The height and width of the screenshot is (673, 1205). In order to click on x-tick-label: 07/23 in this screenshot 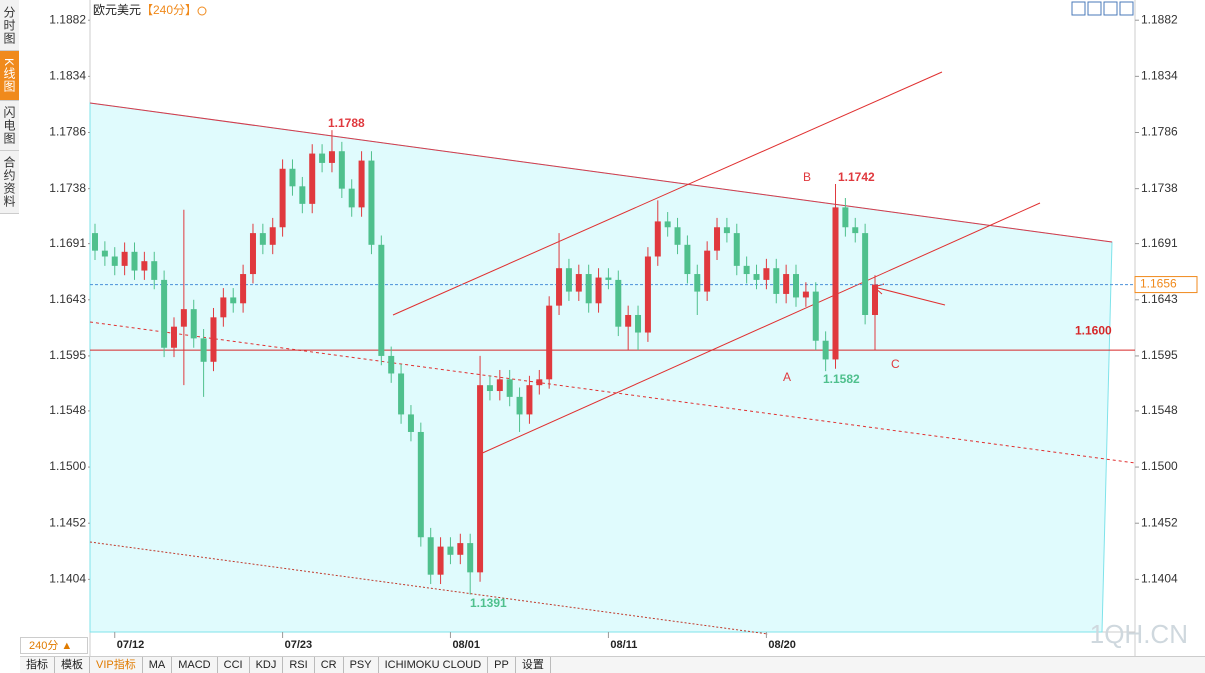, I will do `click(299, 645)`.